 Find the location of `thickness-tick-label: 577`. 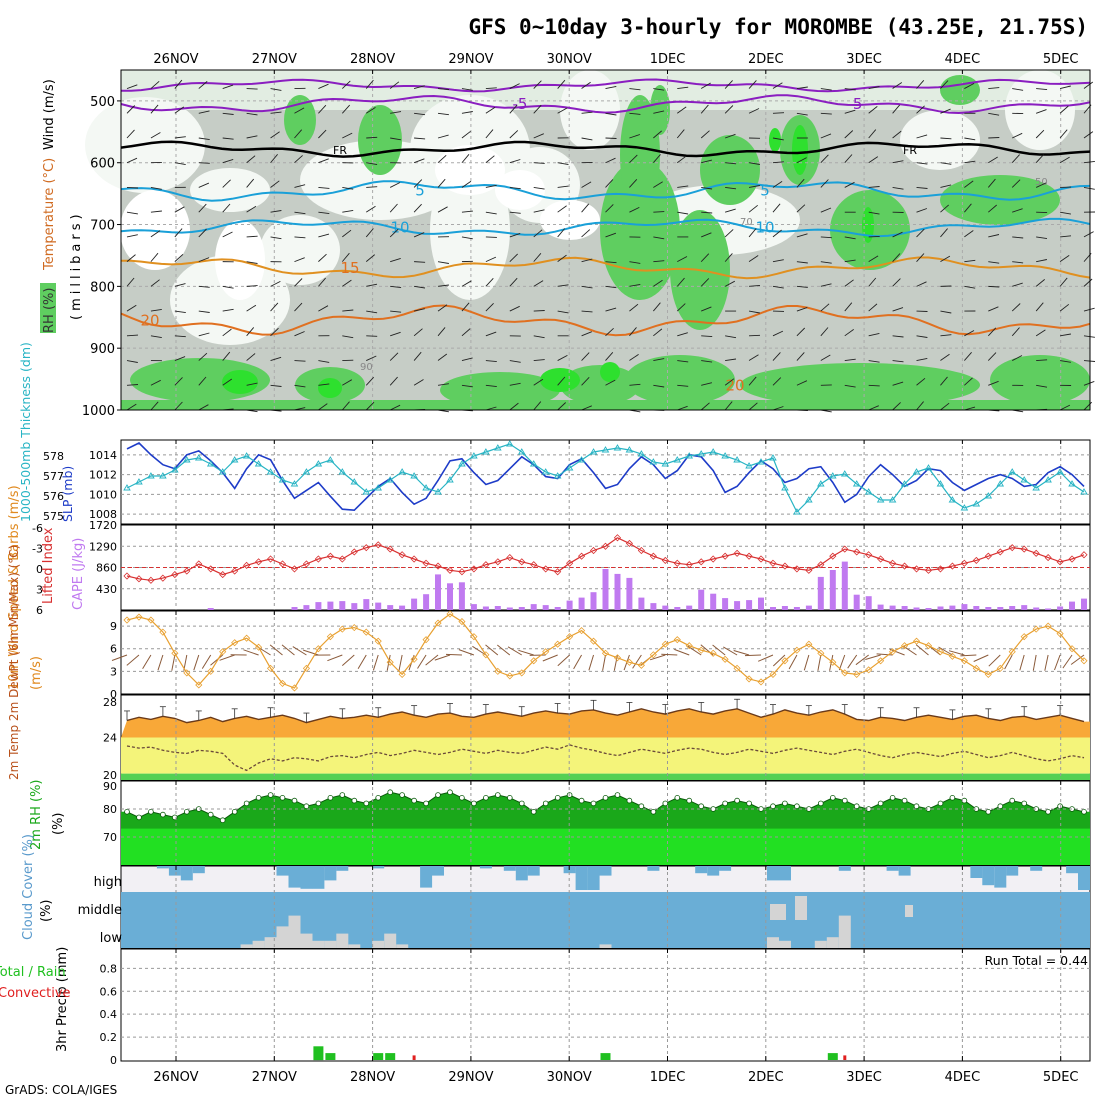

thickness-tick-label: 577 is located at coordinates (53, 476).